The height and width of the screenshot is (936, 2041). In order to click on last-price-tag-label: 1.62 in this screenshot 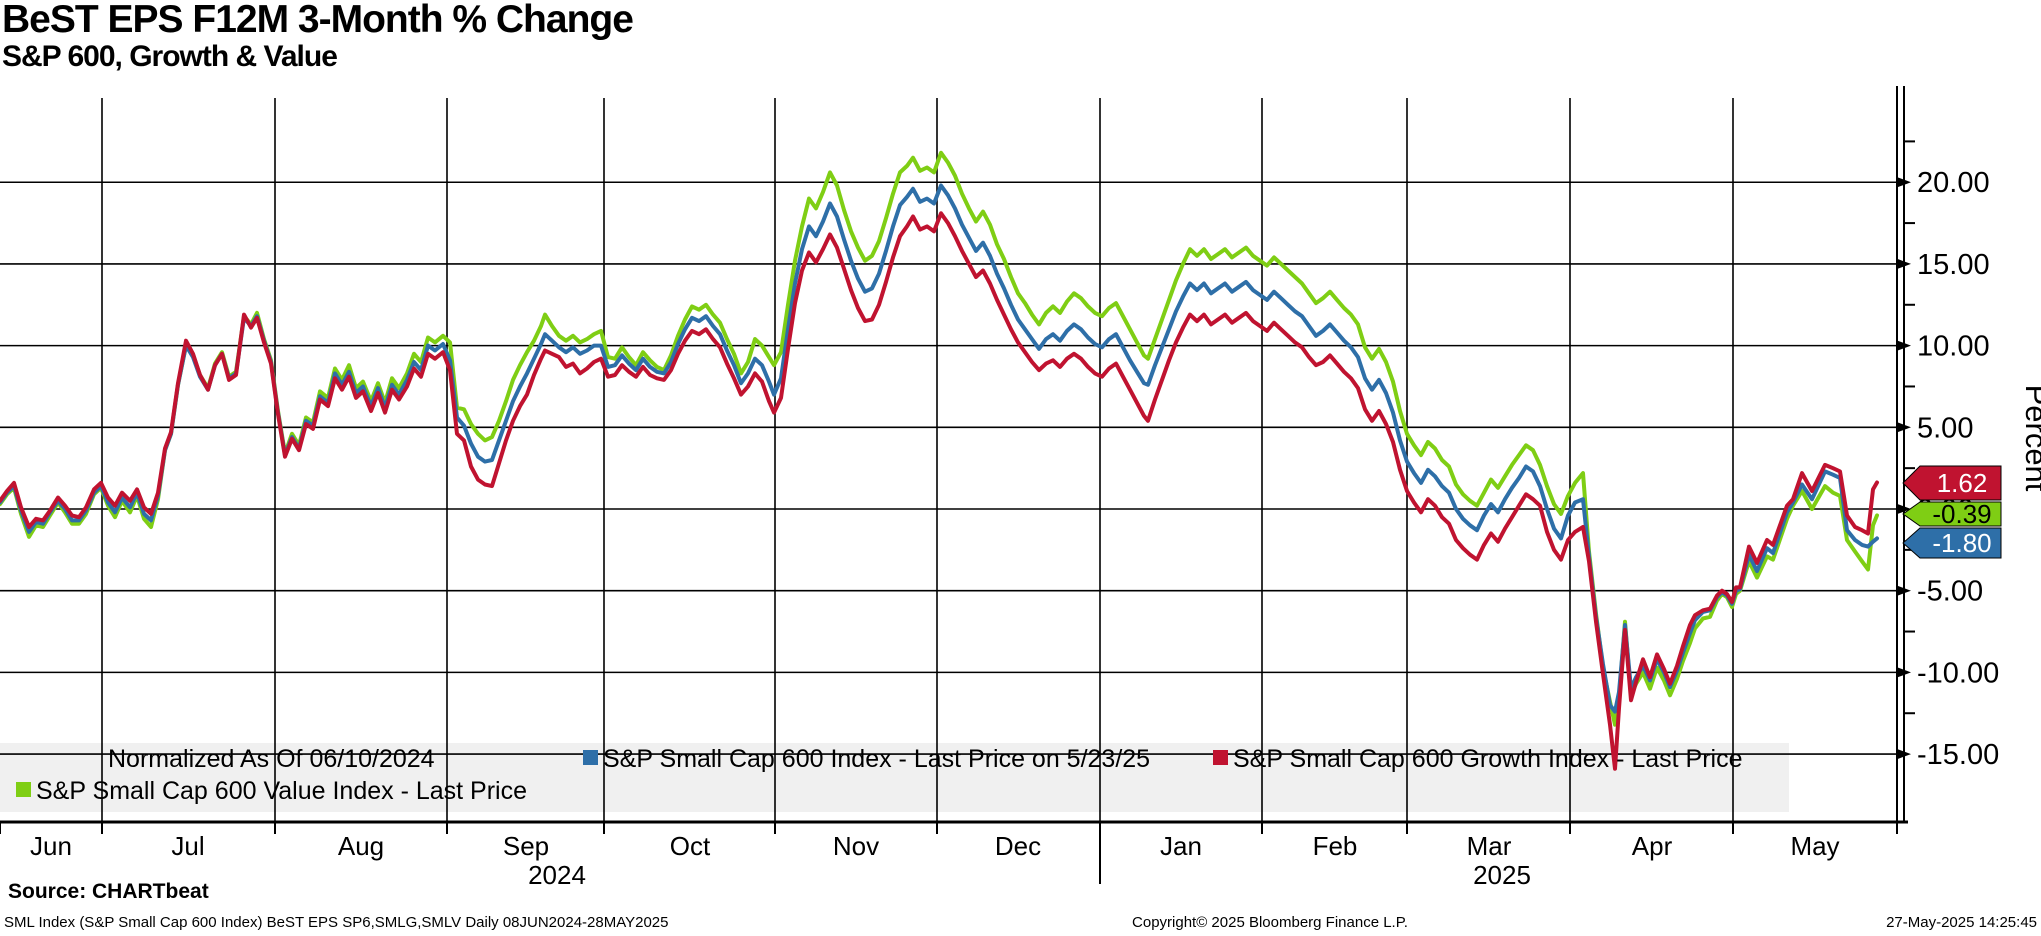, I will do `click(1962, 483)`.